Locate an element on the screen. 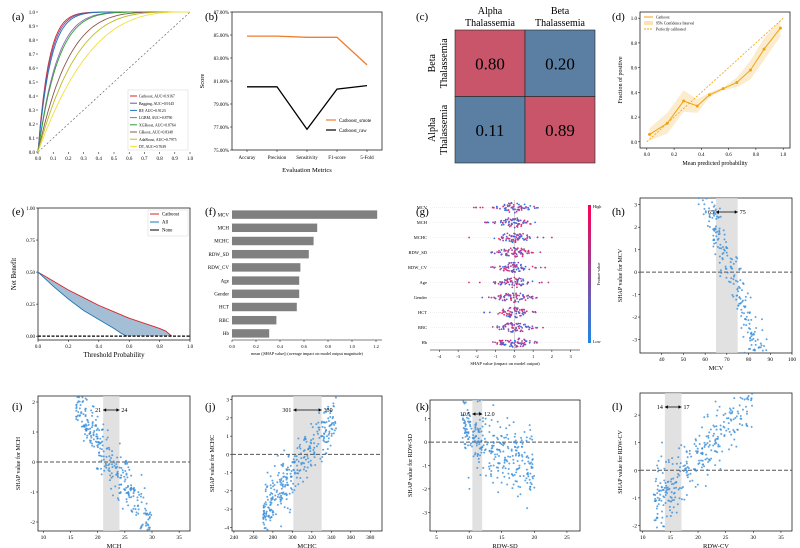  importance-bar is located at coordinates (266, 294).